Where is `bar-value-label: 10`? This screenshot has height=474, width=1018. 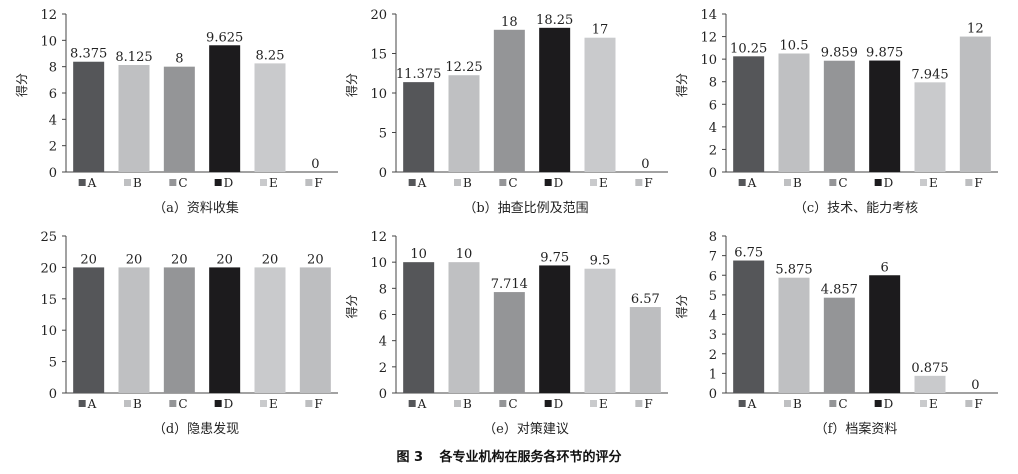 bar-value-label: 10 is located at coordinates (418, 254).